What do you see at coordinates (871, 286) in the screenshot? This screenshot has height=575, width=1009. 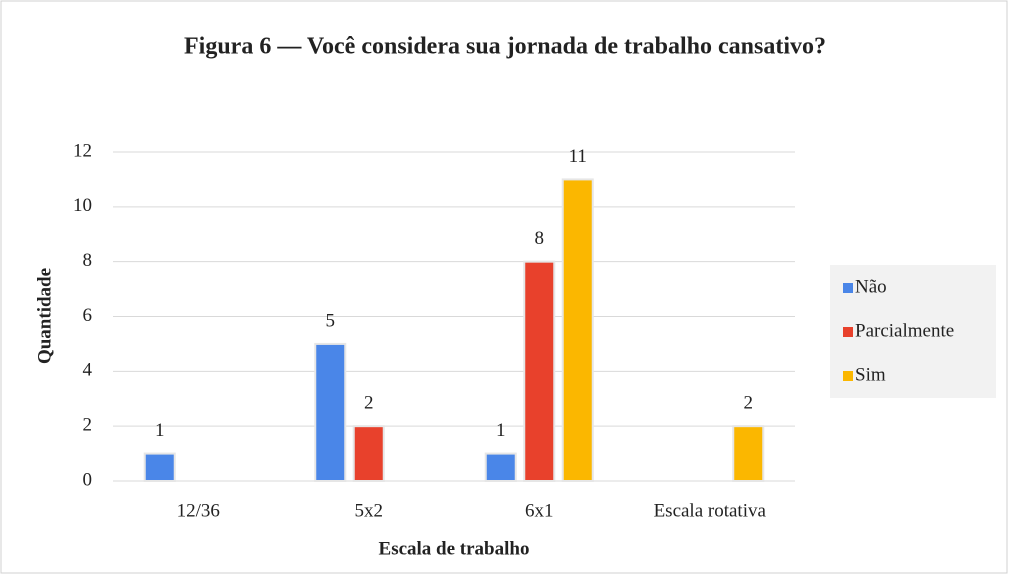 I see `legend-label: Não` at bounding box center [871, 286].